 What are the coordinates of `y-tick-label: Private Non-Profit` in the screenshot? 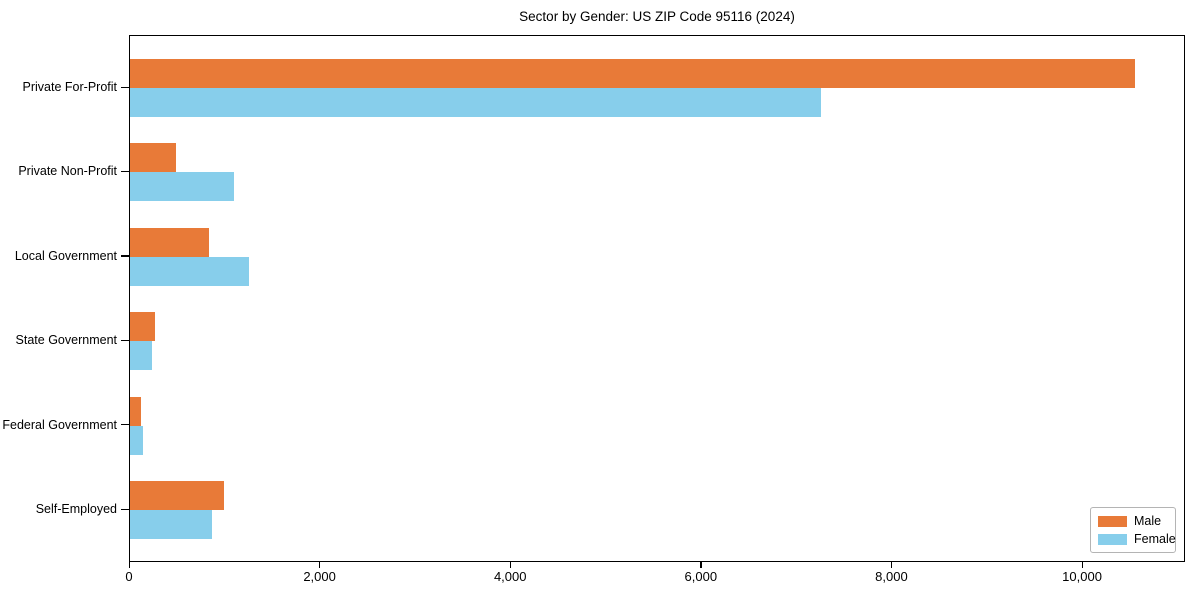 It's located at (67, 171).